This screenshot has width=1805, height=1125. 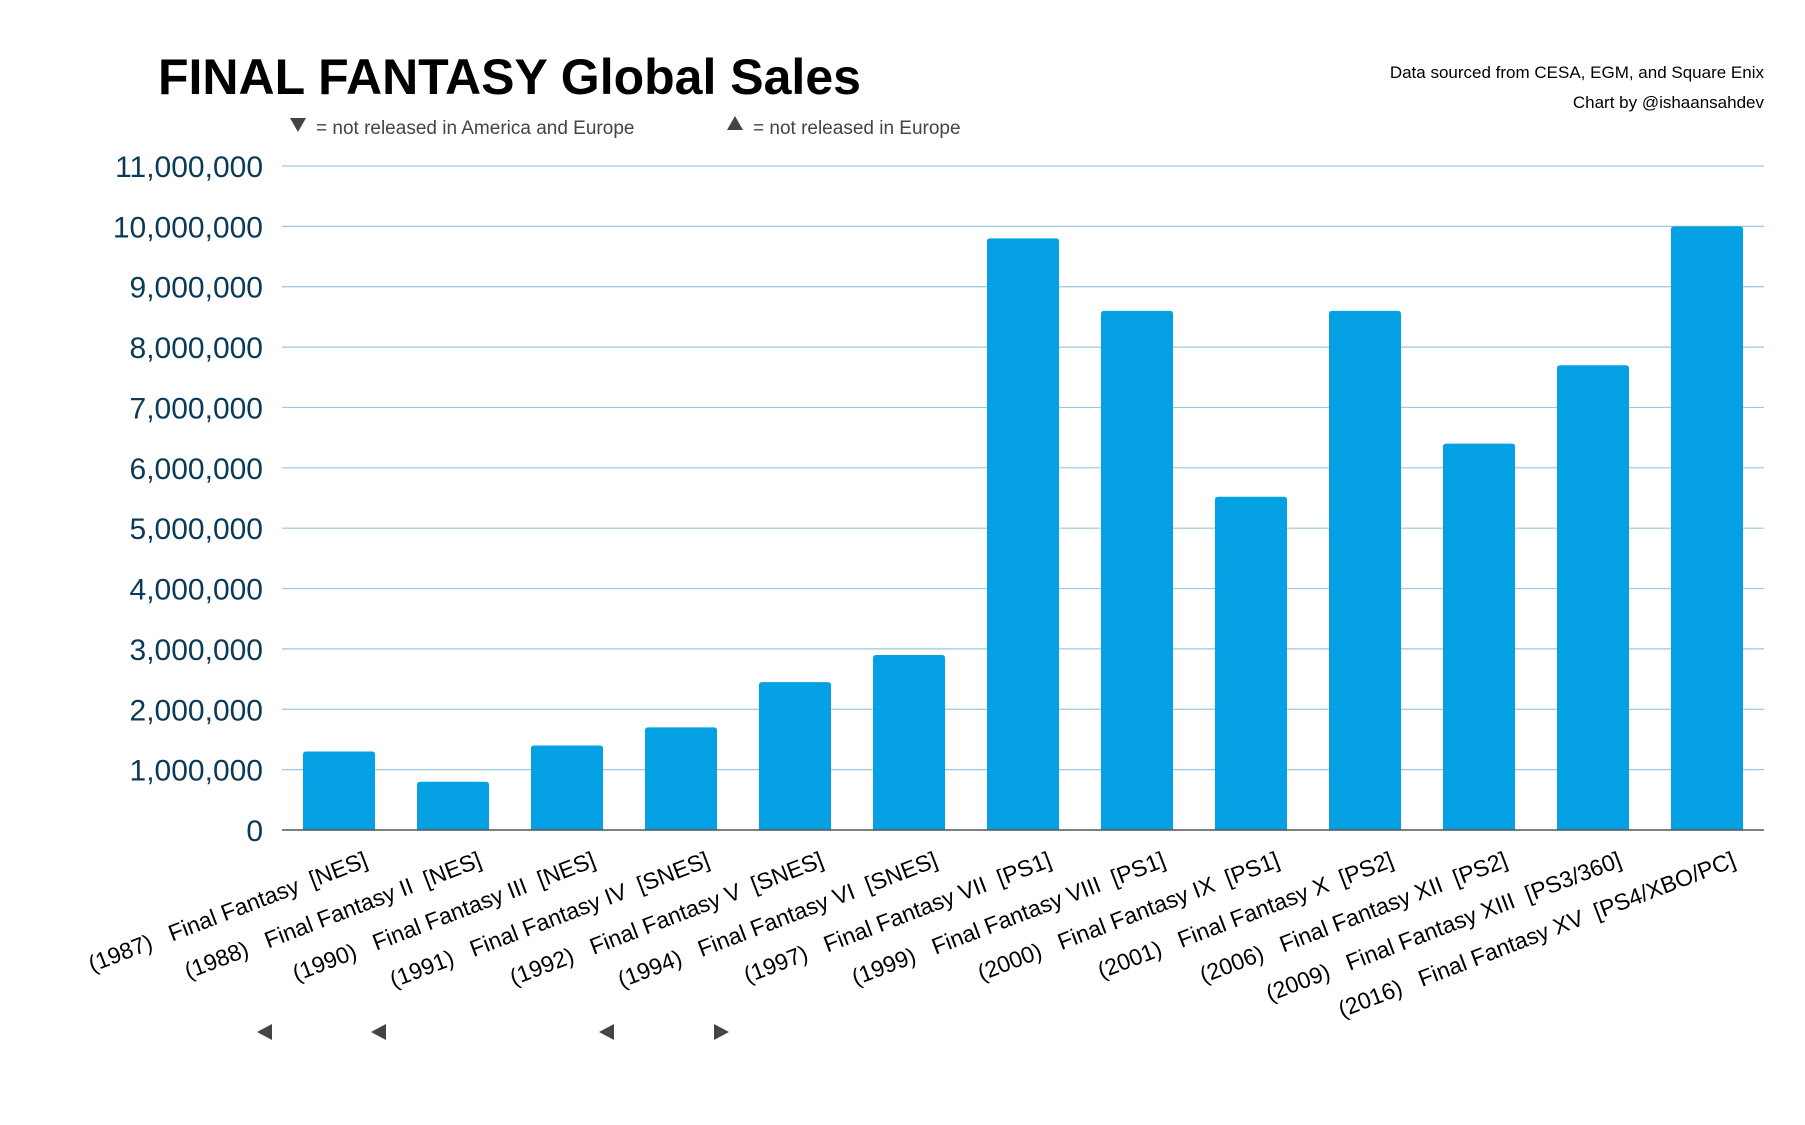 I want to click on y-tick-label: 3,000,000, so click(x=196, y=650).